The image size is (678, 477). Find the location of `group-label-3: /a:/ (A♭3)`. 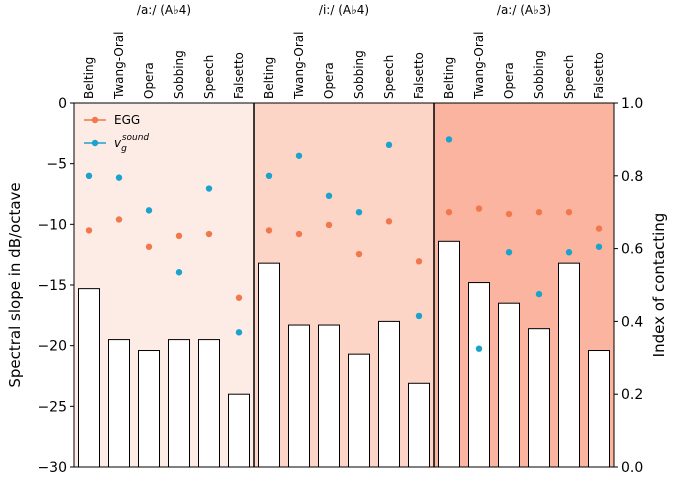

group-label-3: /a:/ (A♭3) is located at coordinates (524, 10).